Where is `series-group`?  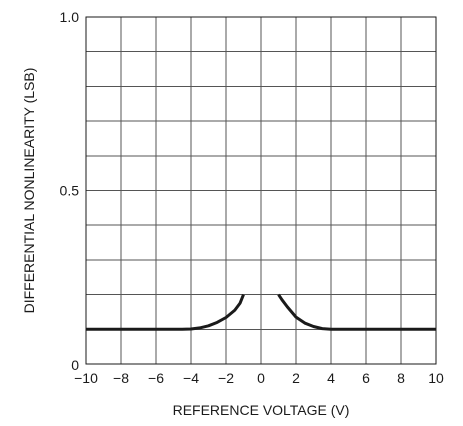
series-group is located at coordinates (261, 312).